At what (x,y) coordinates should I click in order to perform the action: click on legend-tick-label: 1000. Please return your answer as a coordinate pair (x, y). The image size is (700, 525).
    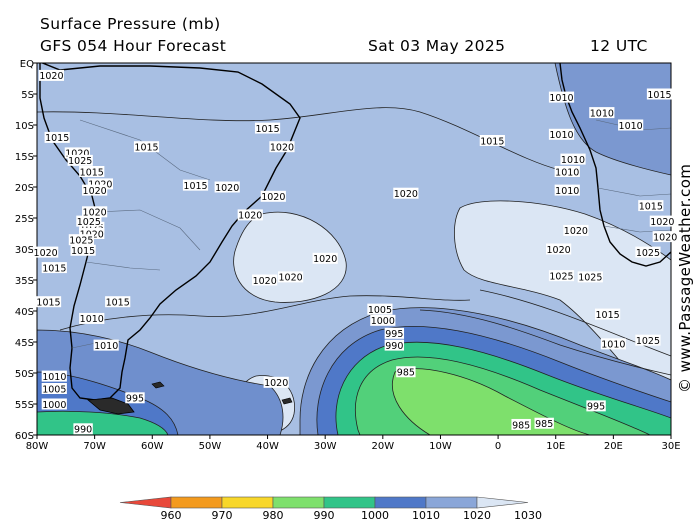
    Looking at the image, I should click on (375, 515).